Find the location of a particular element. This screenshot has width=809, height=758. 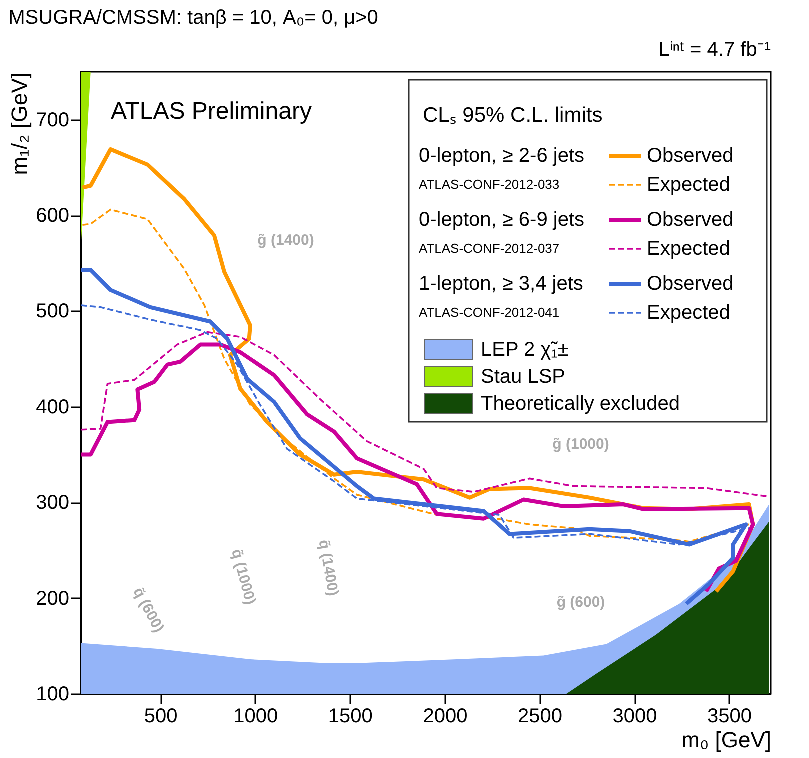

annotation: 0-lepton, ≥ 6-9 jets is located at coordinates (502, 220).